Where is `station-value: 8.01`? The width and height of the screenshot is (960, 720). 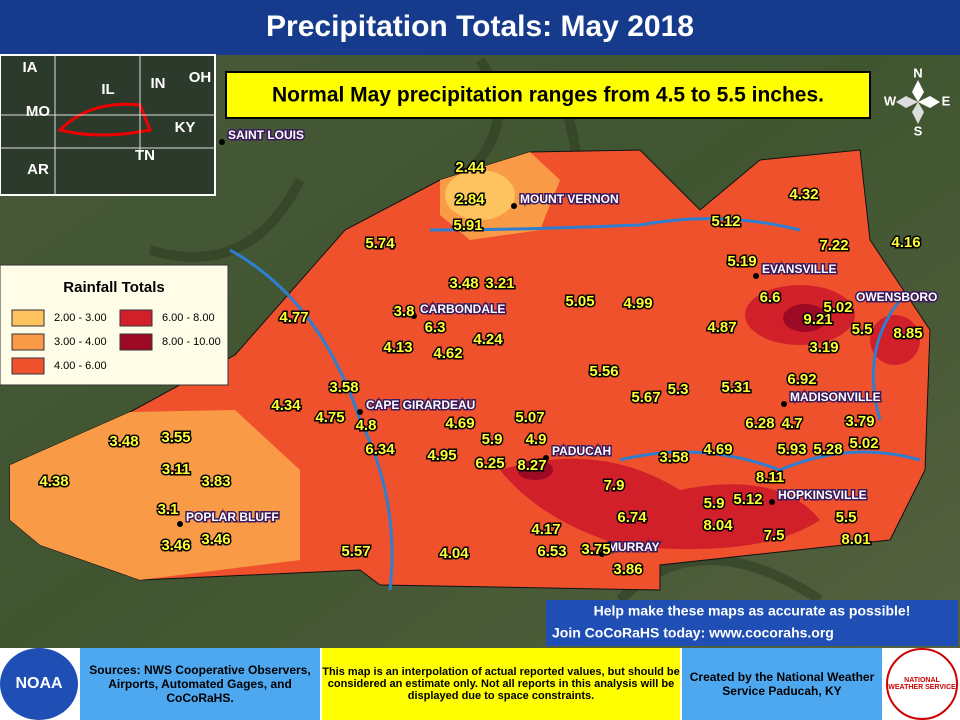 station-value: 8.01 is located at coordinates (855, 539).